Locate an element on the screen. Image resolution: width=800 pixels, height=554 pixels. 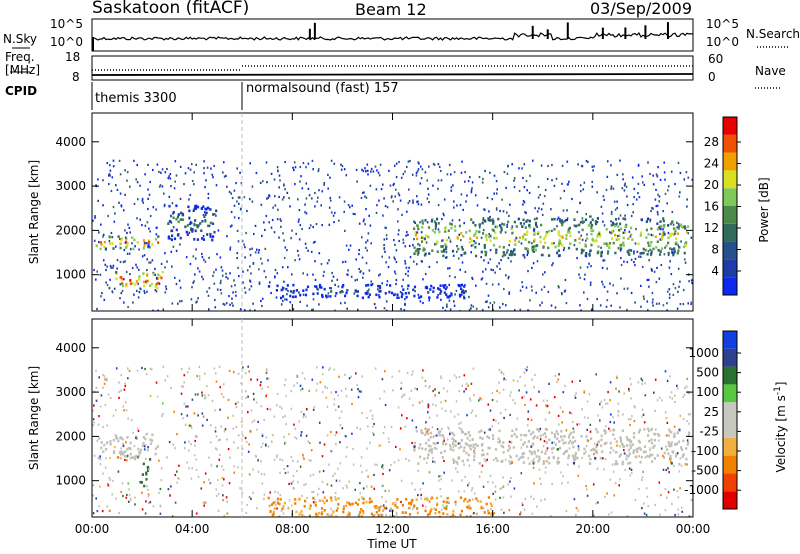
power-colorbar-swatch is located at coordinates (730, 143).